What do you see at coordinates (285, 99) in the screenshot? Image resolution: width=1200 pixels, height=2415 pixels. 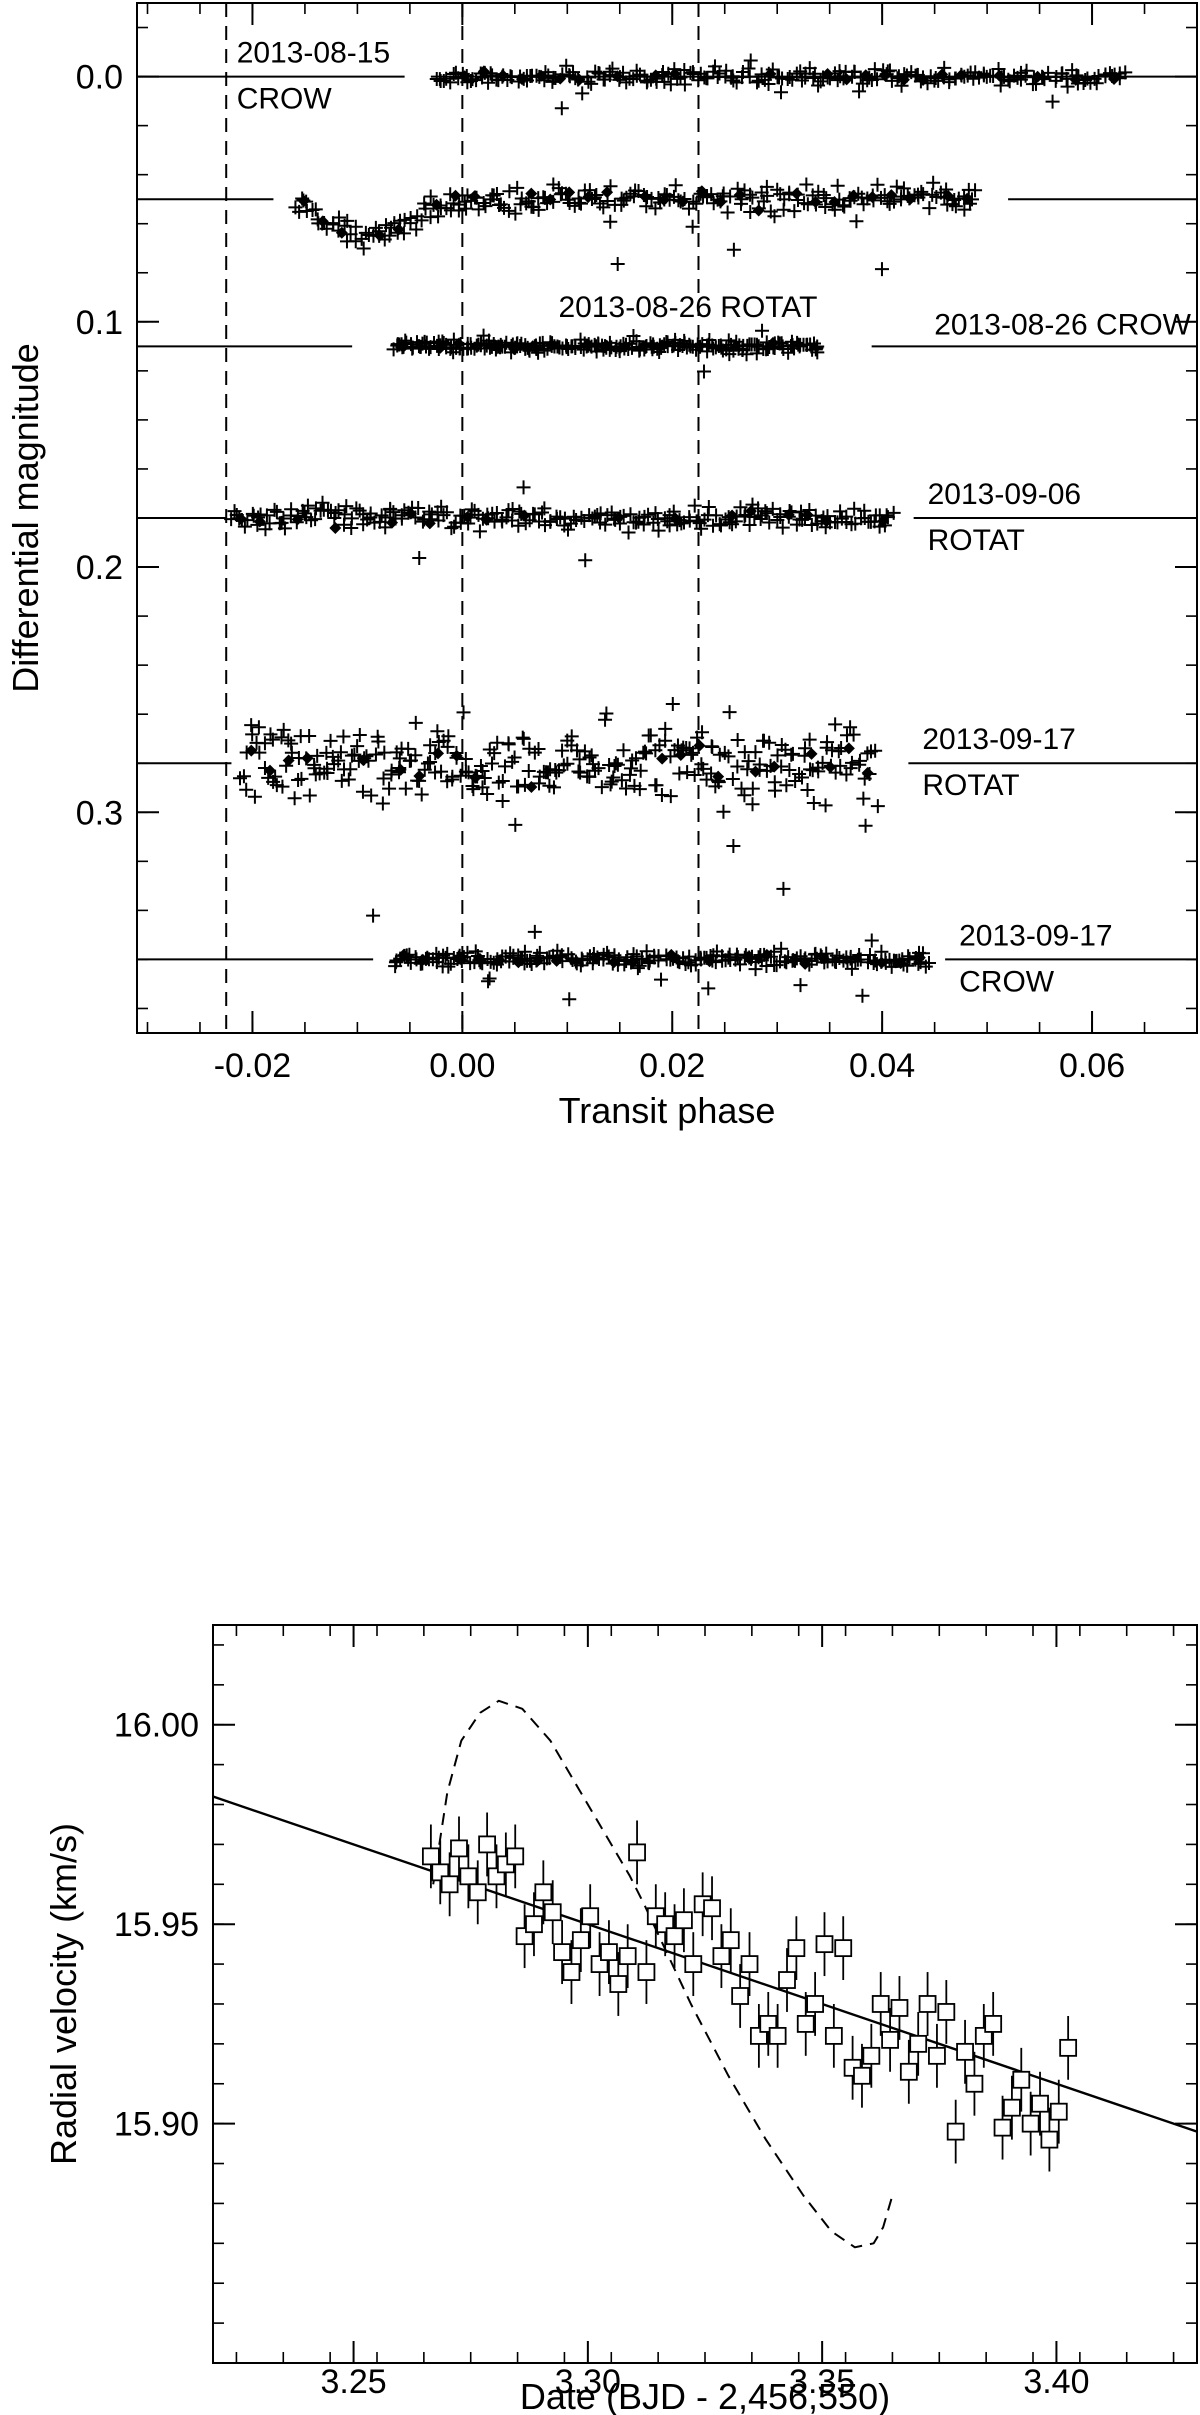 I see `run-label: CROW` at bounding box center [285, 99].